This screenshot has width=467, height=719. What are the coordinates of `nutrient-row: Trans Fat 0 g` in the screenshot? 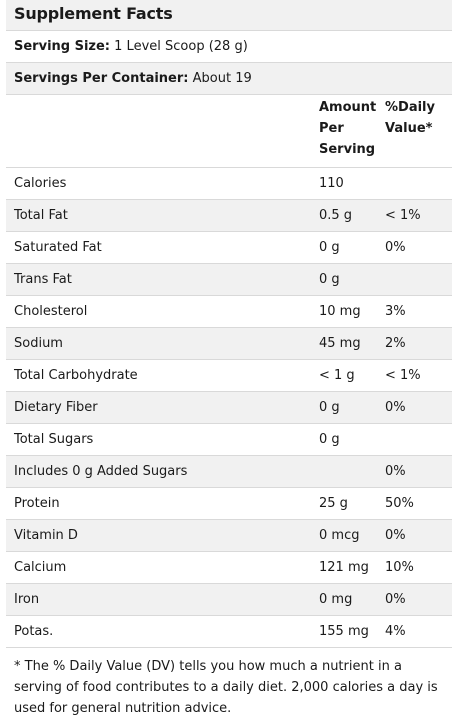 It's located at (229, 280).